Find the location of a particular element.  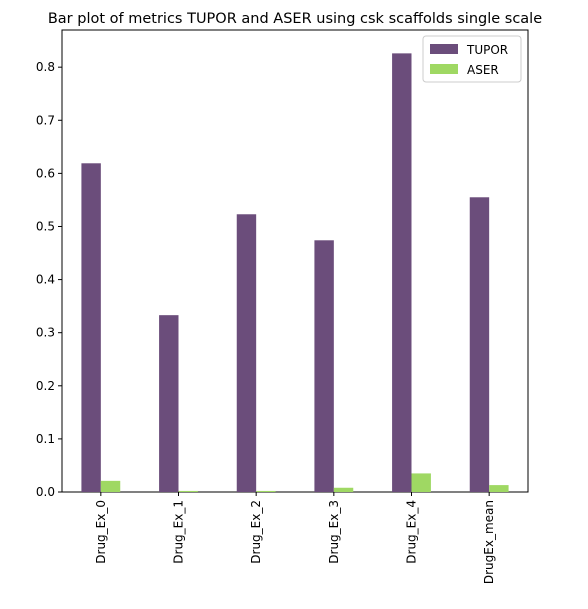

legend-swatch-tupor is located at coordinates (444, 49).